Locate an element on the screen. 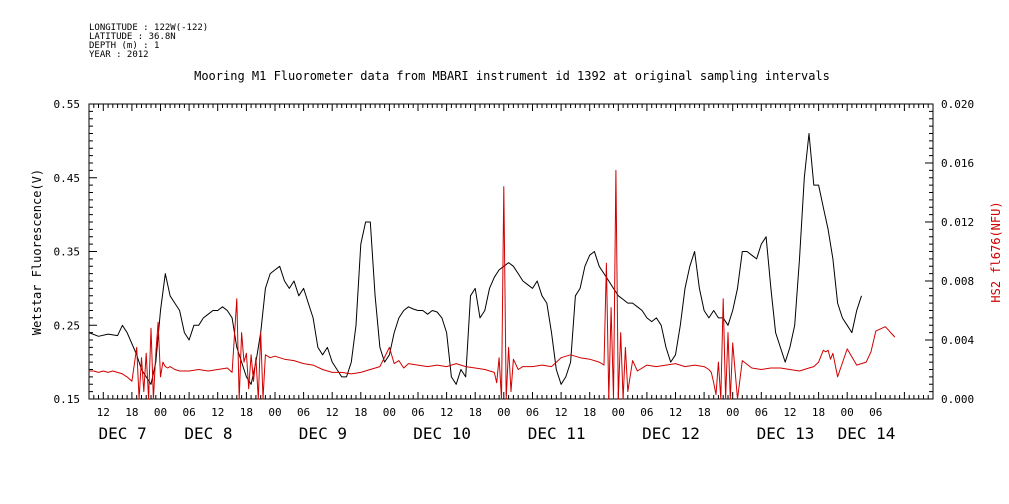  meta-latitude: LATITUDE : 36.8N is located at coordinates (132, 37).